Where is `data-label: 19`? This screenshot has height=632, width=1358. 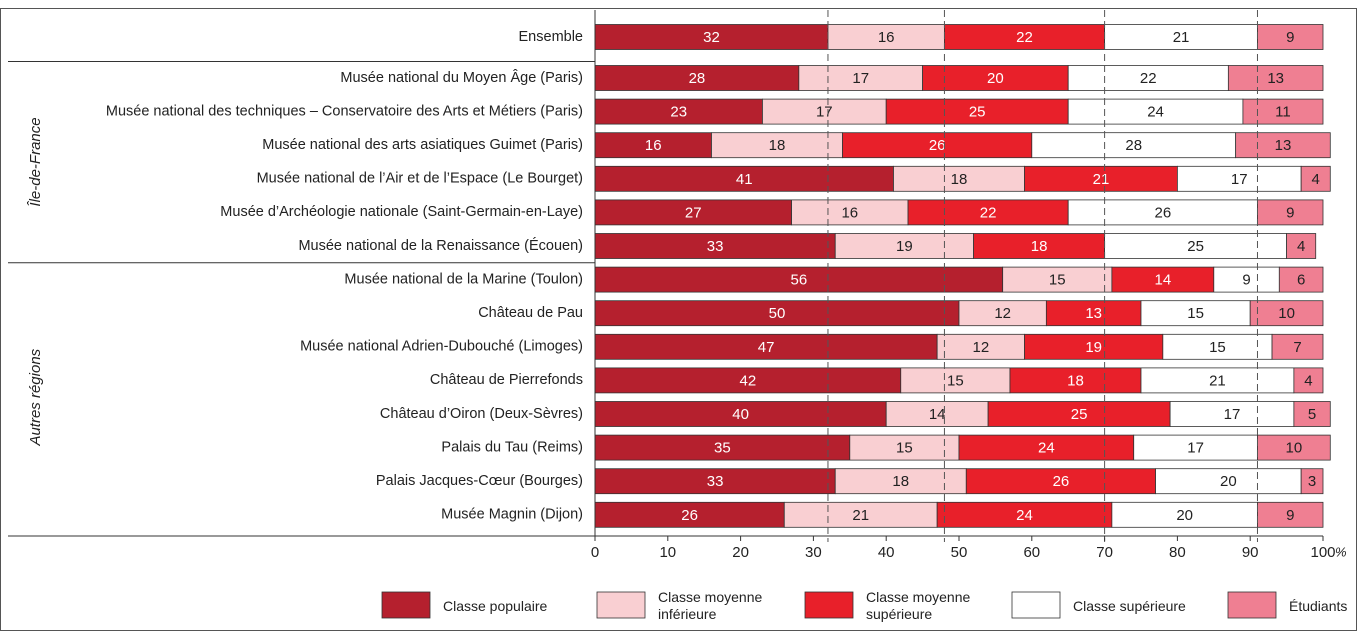
data-label: 19 is located at coordinates (1093, 347).